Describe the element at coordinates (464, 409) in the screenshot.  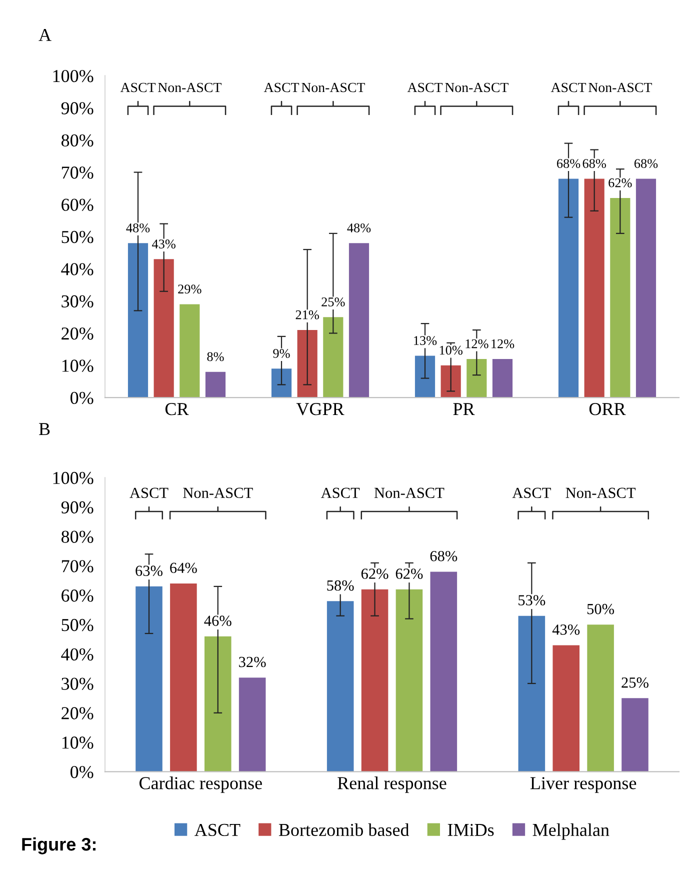
I see `x-tick-label: PR` at that location.